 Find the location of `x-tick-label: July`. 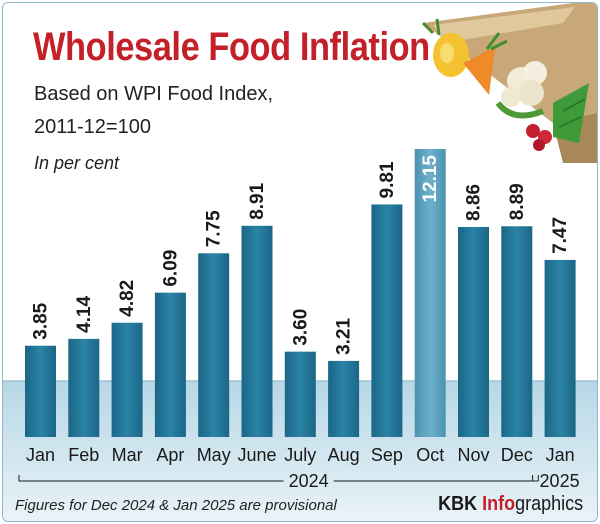

x-tick-label: July is located at coordinates (300, 455).